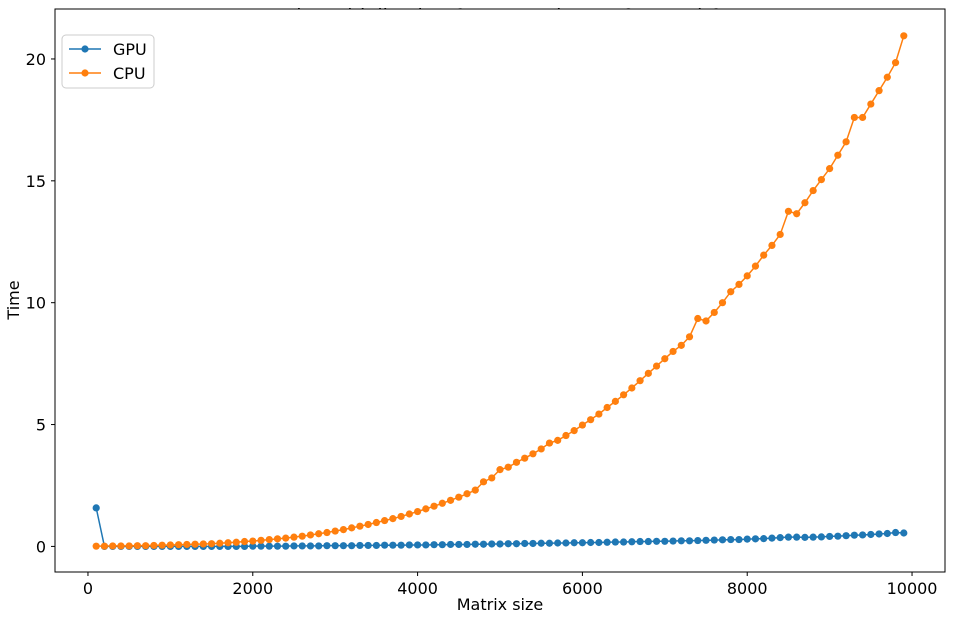  I want to click on x-tick-label: 6000, so click(582, 588).